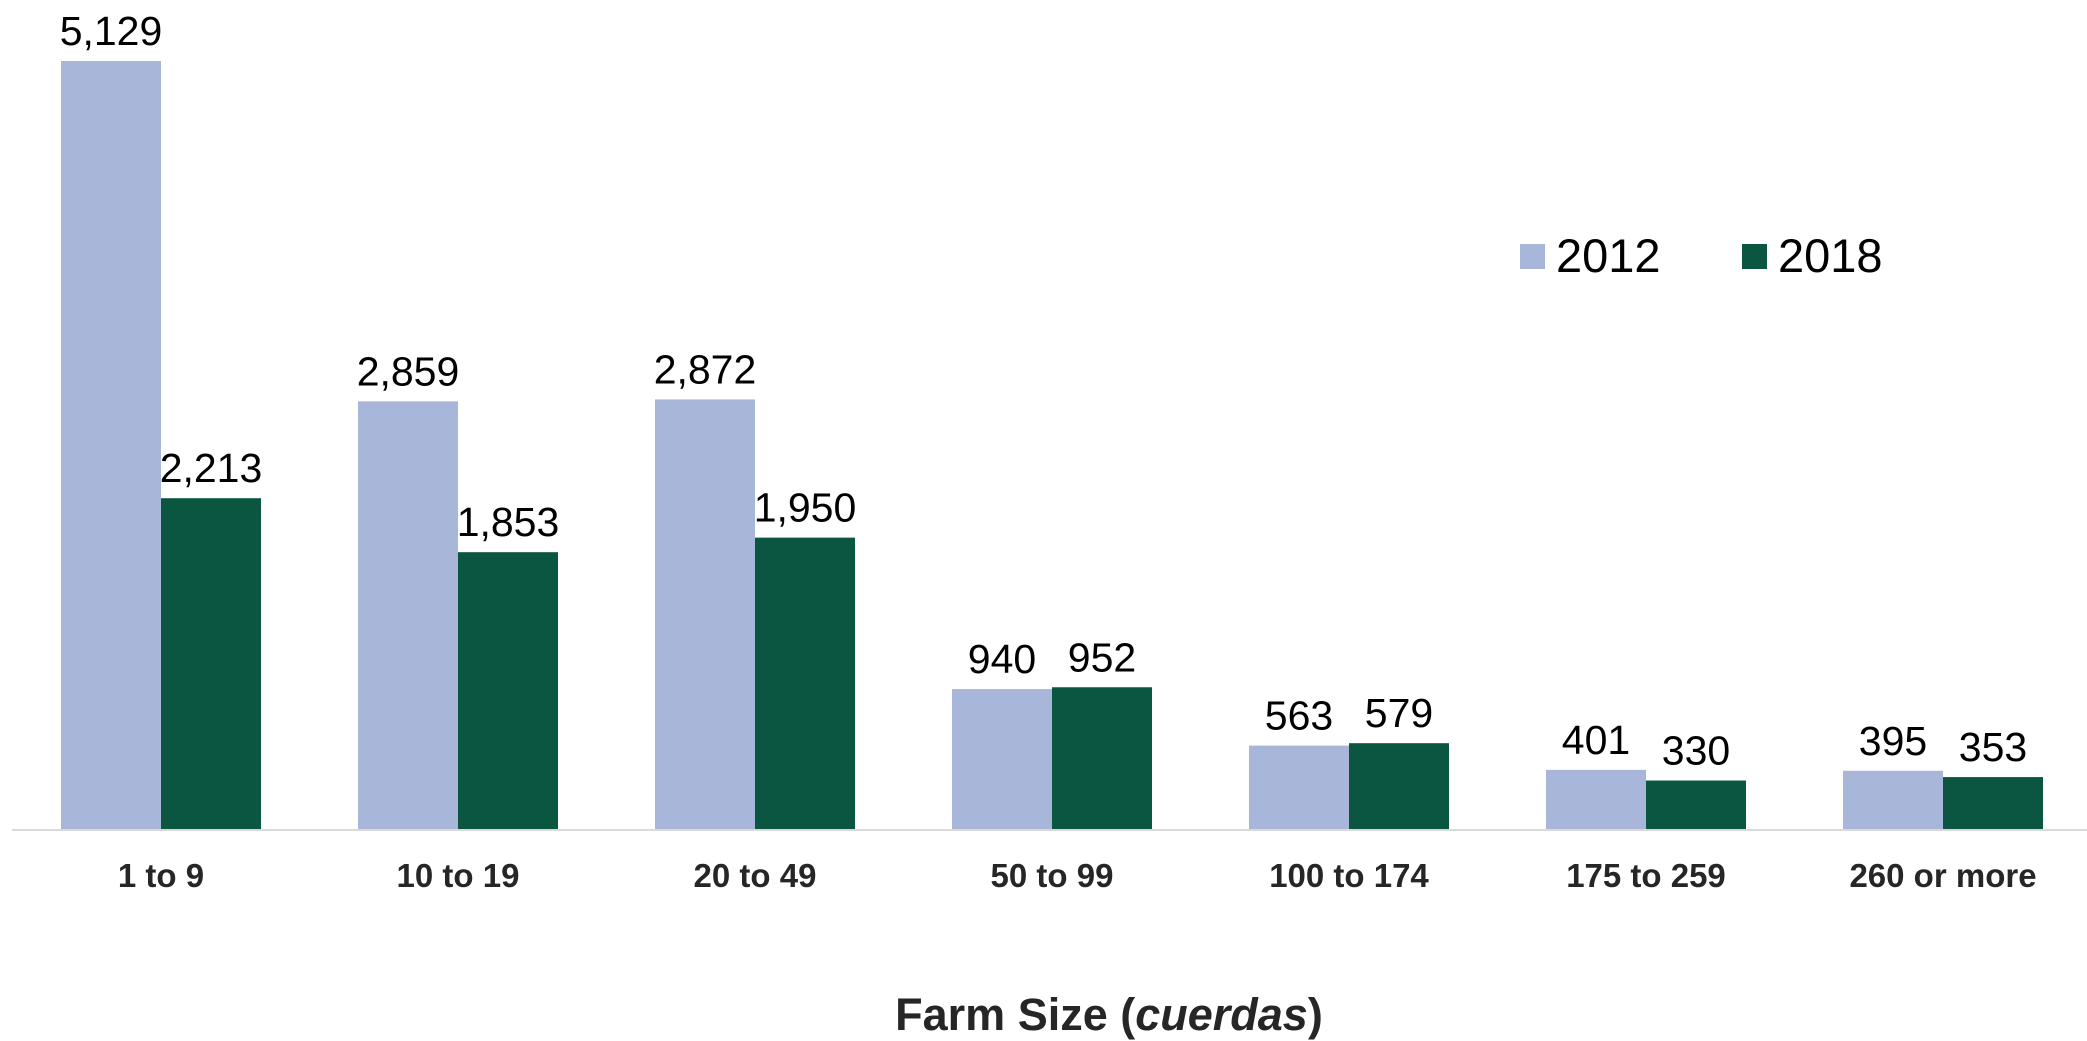 This screenshot has height=1041, width=2087. What do you see at coordinates (1830, 255) in the screenshot?
I see `legend-label-2018: 2018` at bounding box center [1830, 255].